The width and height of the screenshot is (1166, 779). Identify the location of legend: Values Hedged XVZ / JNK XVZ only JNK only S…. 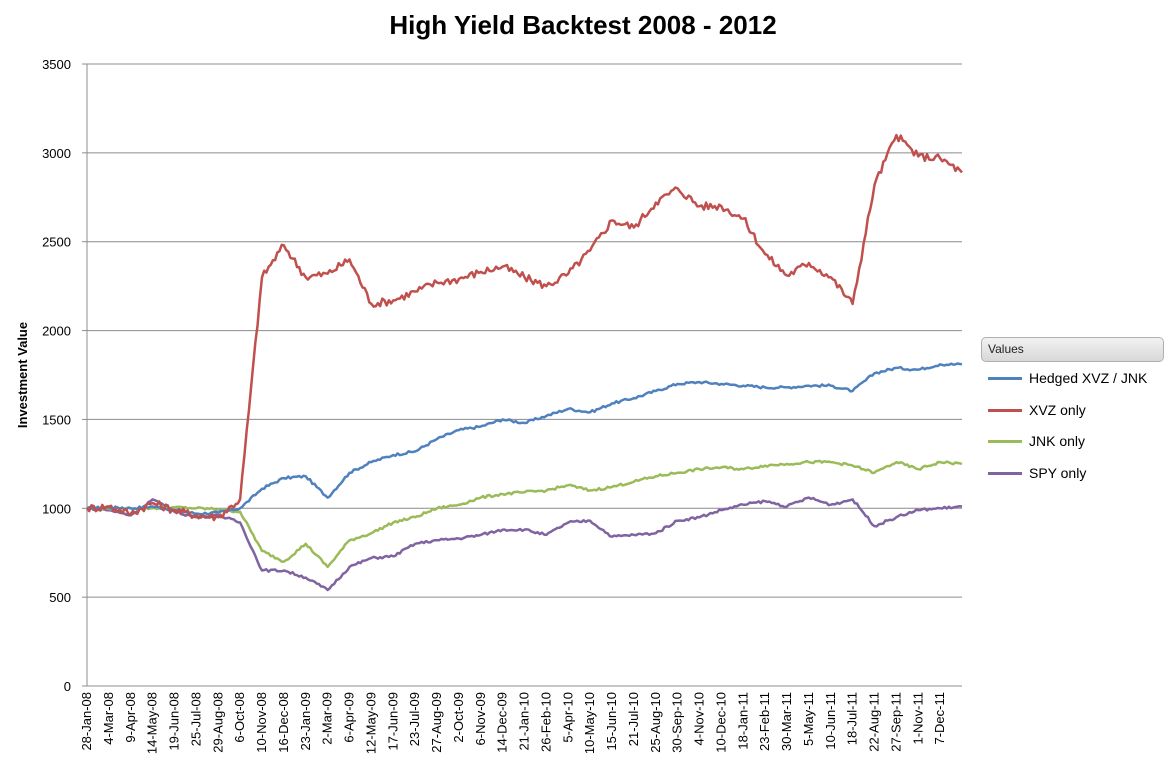
(1072, 412).